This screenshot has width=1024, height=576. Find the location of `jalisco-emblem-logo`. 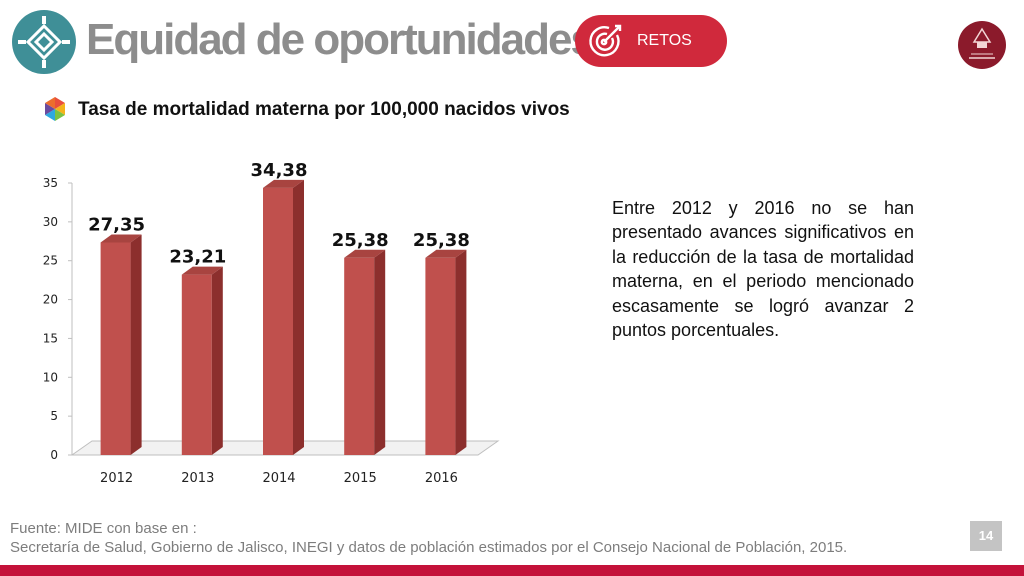

jalisco-emblem-logo is located at coordinates (982, 45).